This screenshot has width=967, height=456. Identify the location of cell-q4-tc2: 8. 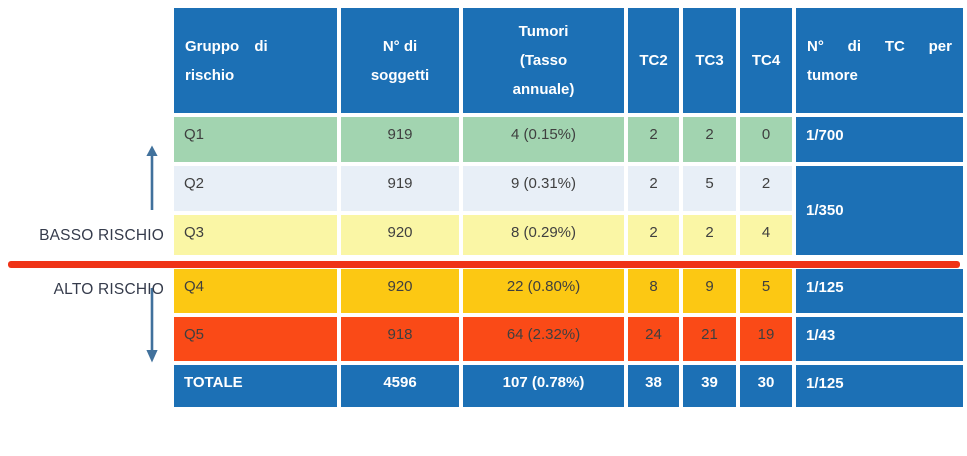
(653, 291).